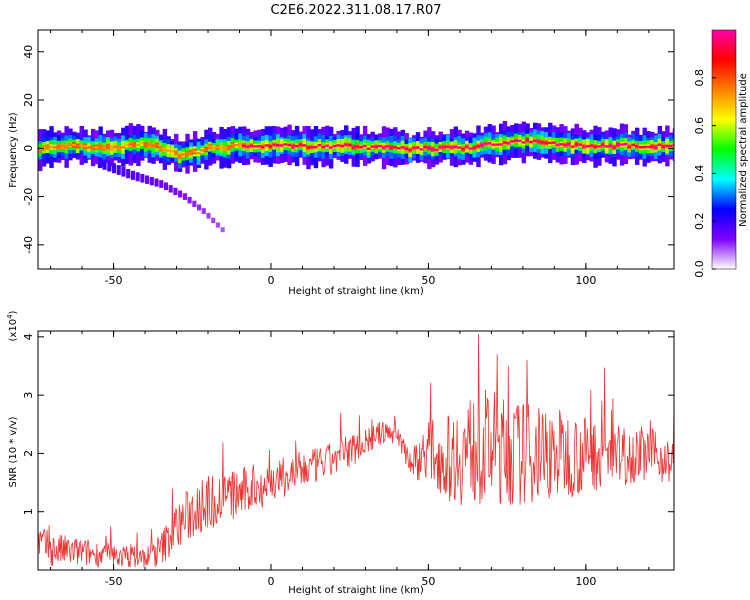 The height and width of the screenshot is (600, 750). What do you see at coordinates (114, 581) in the screenshot?
I see `x-tick-label: -50` at bounding box center [114, 581].